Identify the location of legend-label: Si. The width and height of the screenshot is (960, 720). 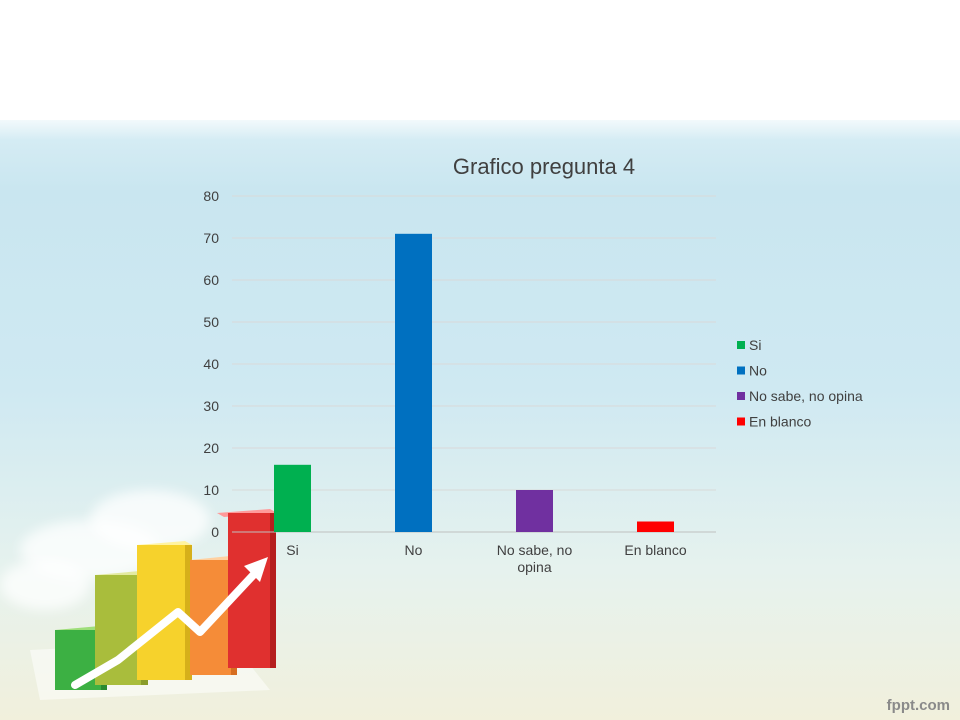
(755, 345).